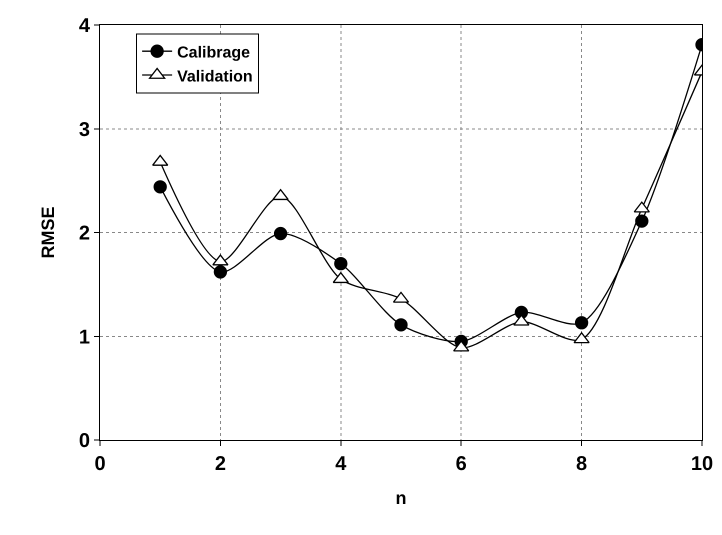 This screenshot has width=722, height=535. I want to click on y-tick-label: 2, so click(84, 233).